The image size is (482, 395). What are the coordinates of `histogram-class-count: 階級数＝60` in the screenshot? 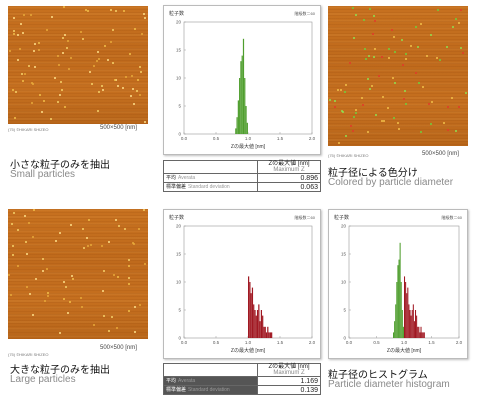 It's located at (304, 13).